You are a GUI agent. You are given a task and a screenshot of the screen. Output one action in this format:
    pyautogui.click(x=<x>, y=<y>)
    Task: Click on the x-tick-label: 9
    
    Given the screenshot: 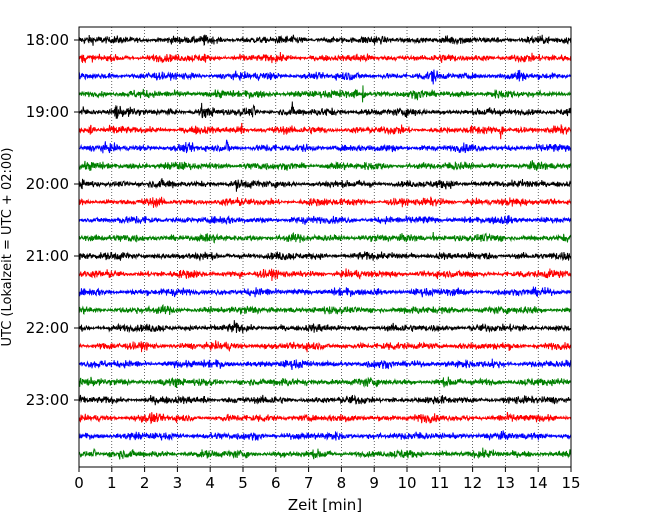 What is the action you would take?
    pyautogui.click(x=374, y=483)
    